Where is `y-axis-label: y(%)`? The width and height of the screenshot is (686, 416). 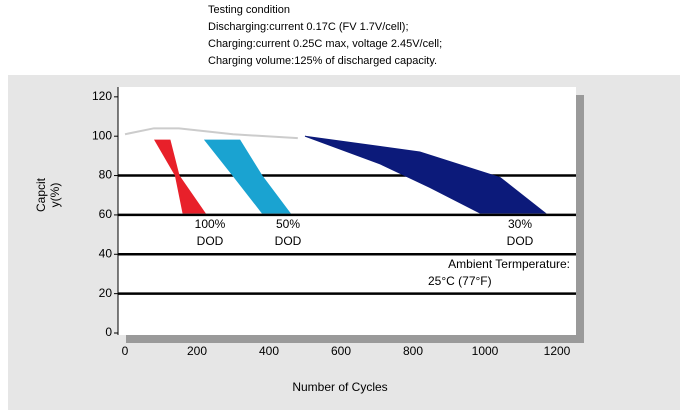 y-axis-label: y(%) is located at coordinates (55, 195).